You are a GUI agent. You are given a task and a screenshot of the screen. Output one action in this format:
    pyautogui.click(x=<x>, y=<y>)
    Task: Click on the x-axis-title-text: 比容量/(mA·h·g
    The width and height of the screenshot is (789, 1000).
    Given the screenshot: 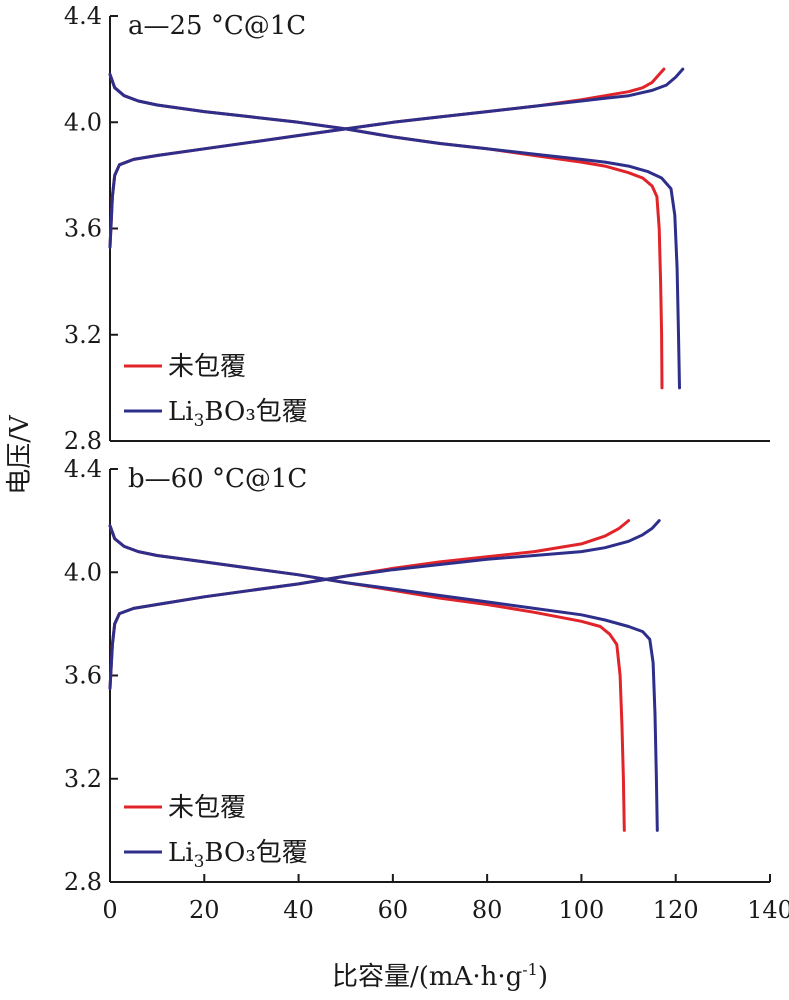 What is the action you would take?
    pyautogui.click(x=427, y=977)
    